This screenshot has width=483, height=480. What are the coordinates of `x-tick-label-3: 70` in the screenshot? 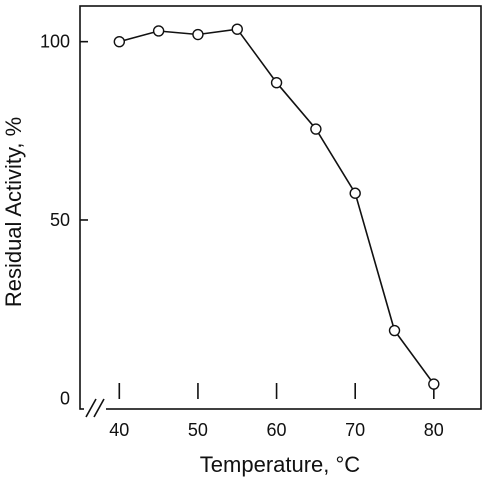 It's located at (355, 430).